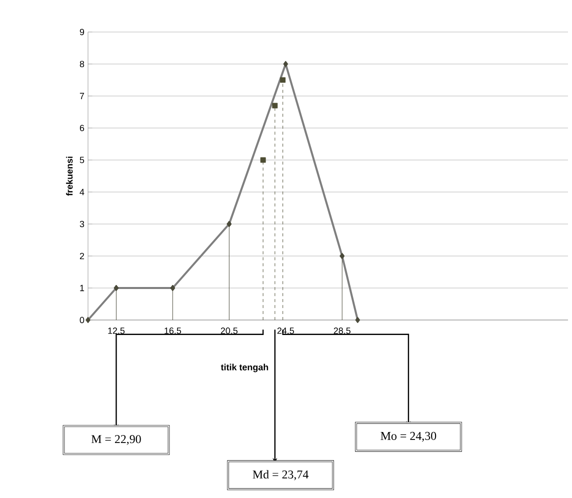 Image resolution: width=572 pixels, height=498 pixels. I want to click on y-axis-title: frekuensi, so click(69, 176).